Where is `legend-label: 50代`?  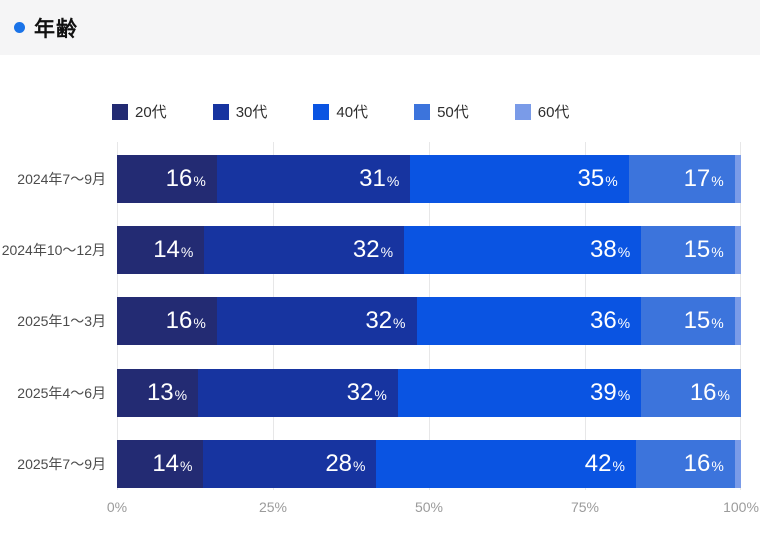
legend-label: 50代 is located at coordinates (453, 112).